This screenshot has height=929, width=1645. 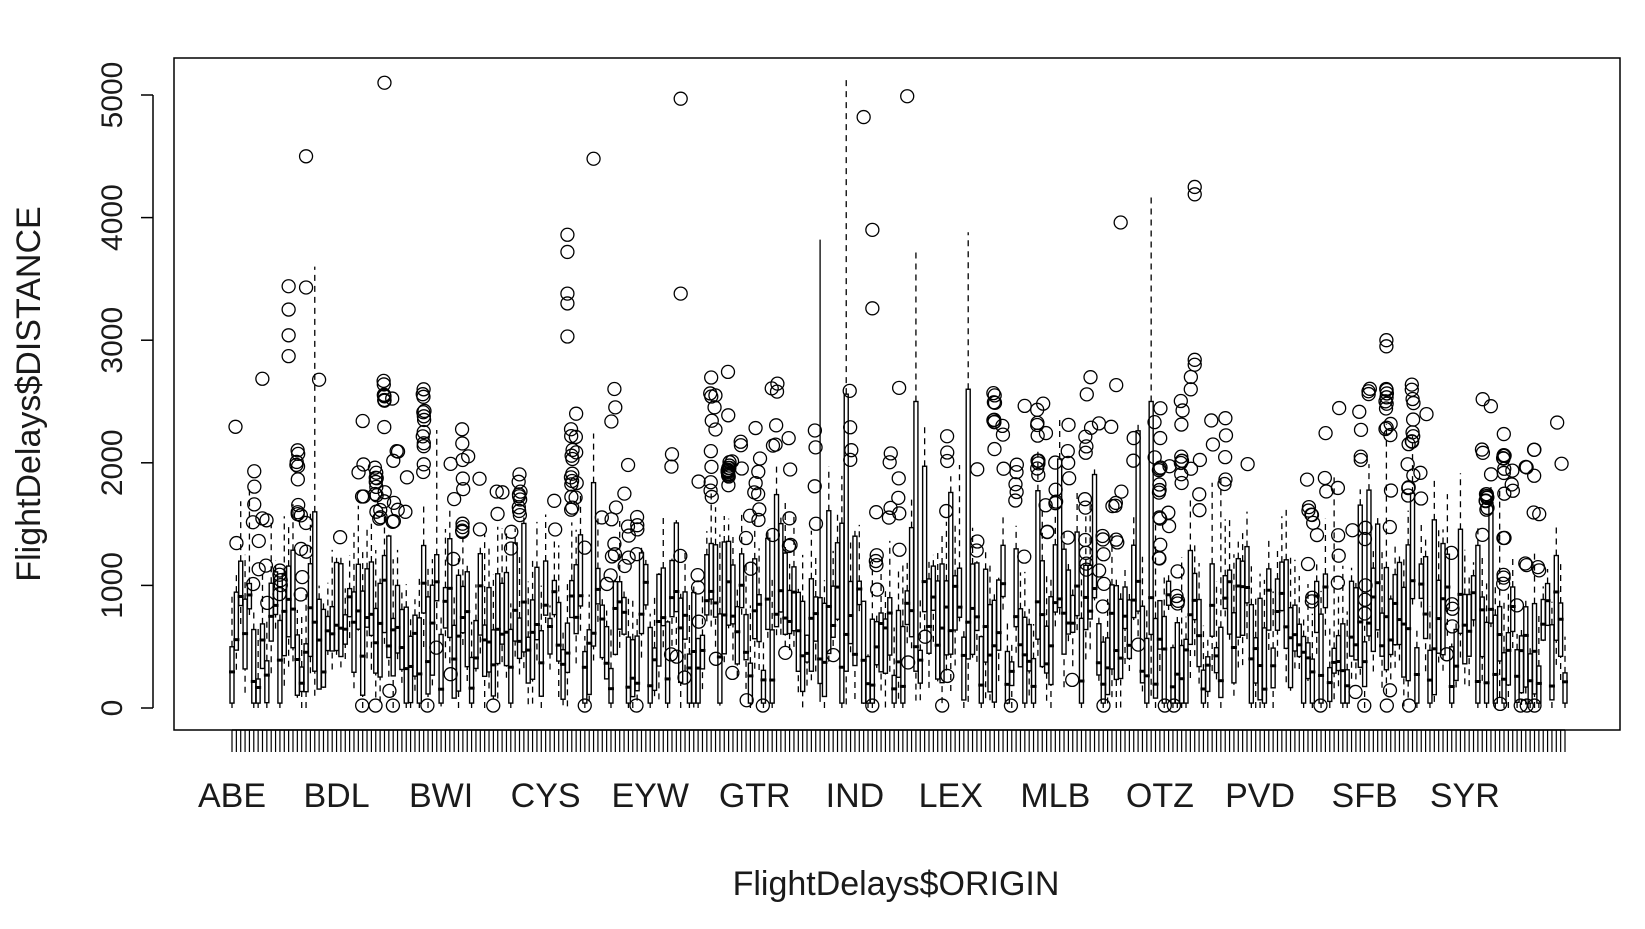 I want to click on x-tick-label: ABE, so click(x=232, y=796).